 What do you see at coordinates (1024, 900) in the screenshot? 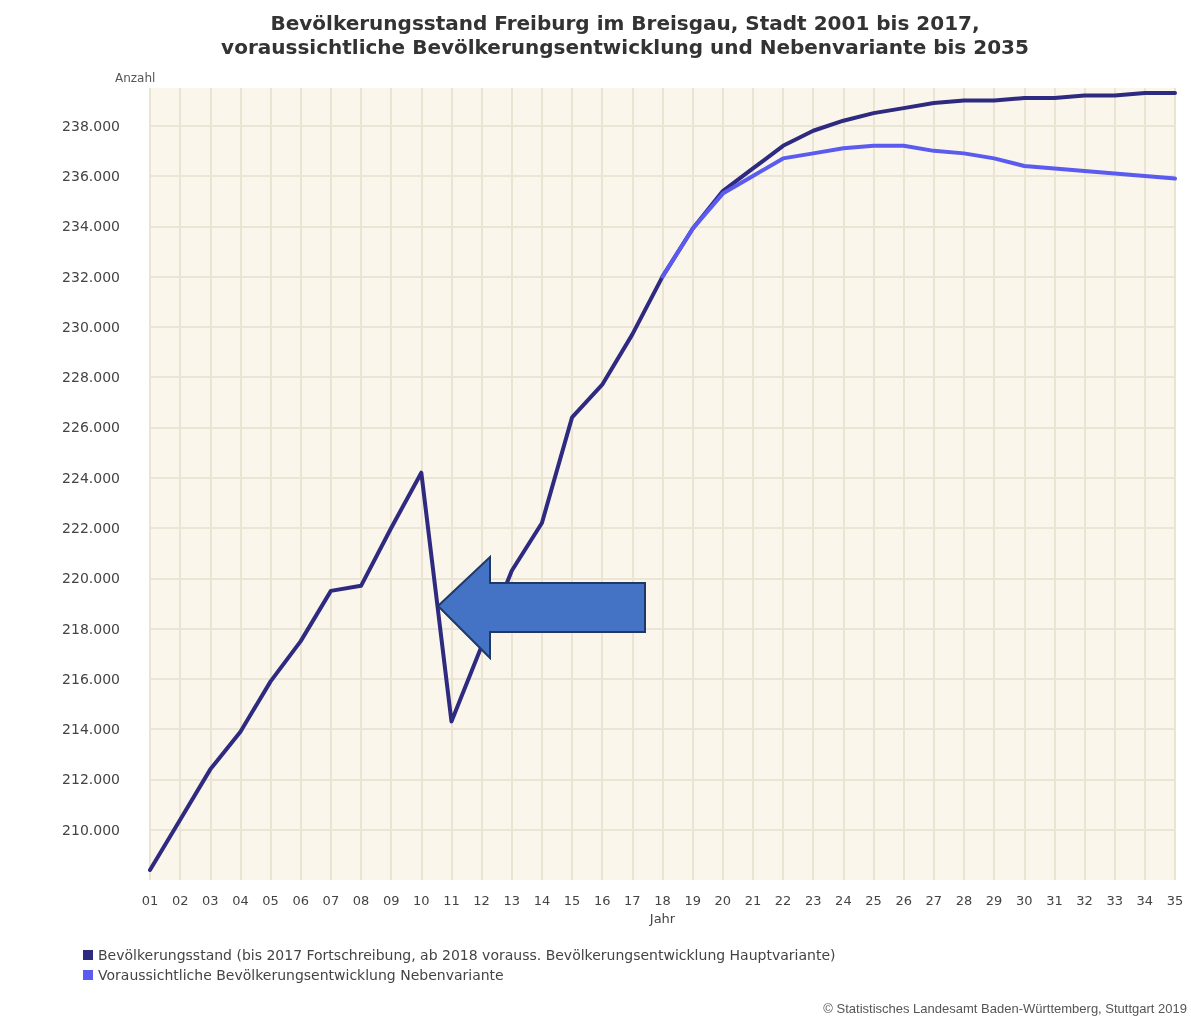
I see `x-tick-label: 30` at bounding box center [1024, 900].